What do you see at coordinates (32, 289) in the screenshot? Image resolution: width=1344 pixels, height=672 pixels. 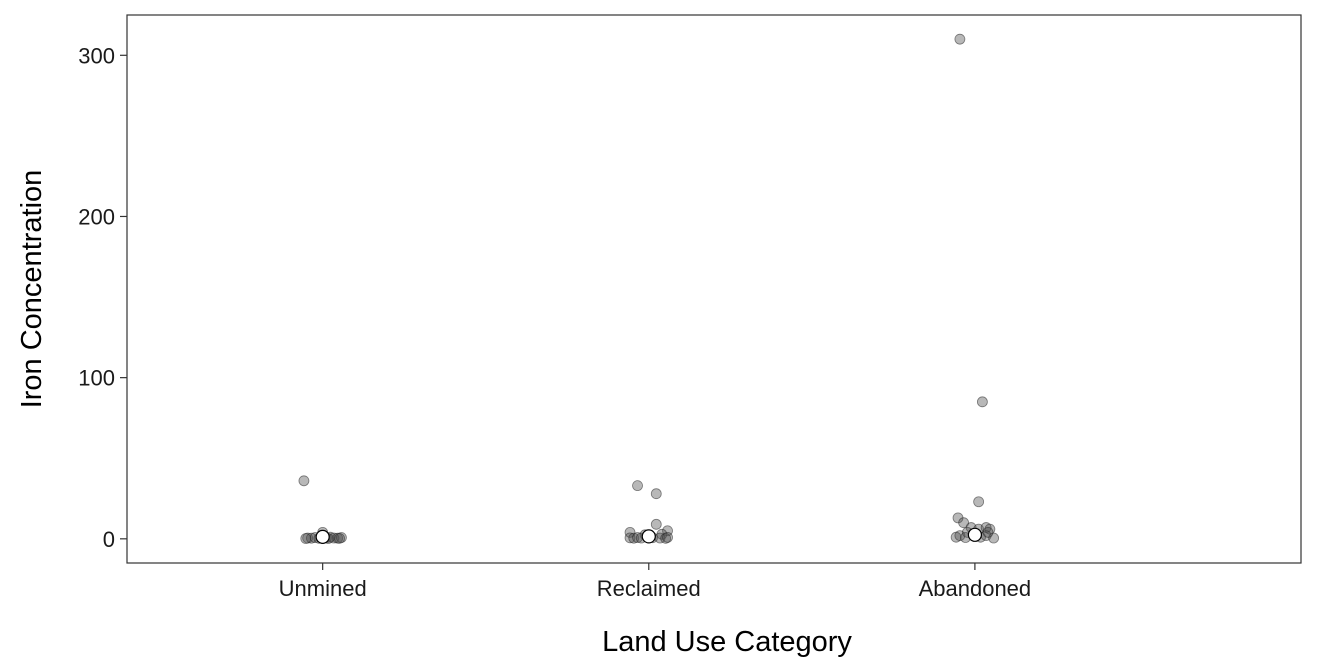 I see `y-axis-title: Iron Concentration` at bounding box center [32, 289].